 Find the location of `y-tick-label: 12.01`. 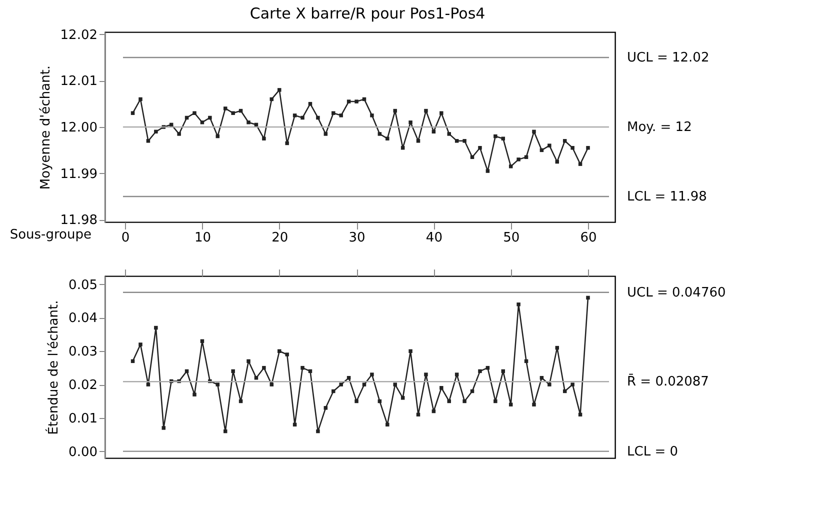

y-tick-label: 12.01 is located at coordinates (79, 82).